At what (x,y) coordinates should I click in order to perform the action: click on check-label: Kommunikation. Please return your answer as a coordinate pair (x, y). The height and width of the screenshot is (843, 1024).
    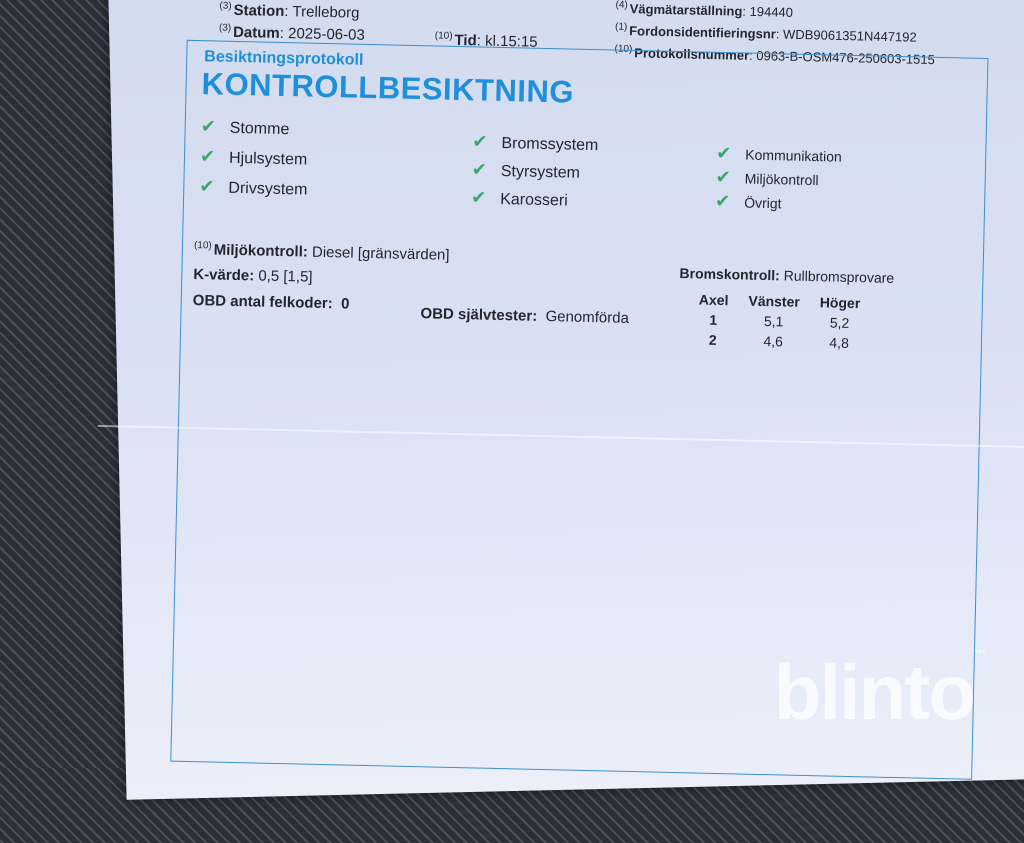
    Looking at the image, I should click on (793, 155).